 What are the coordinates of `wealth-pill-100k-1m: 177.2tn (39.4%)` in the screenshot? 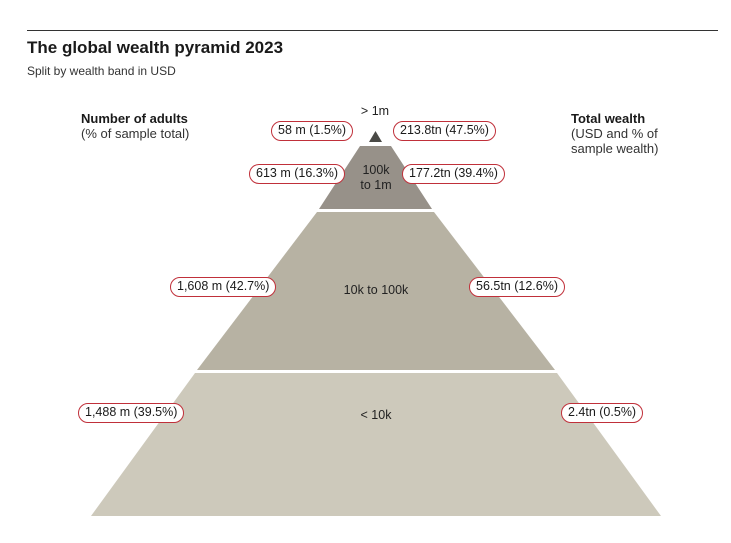 It's located at (453, 174).